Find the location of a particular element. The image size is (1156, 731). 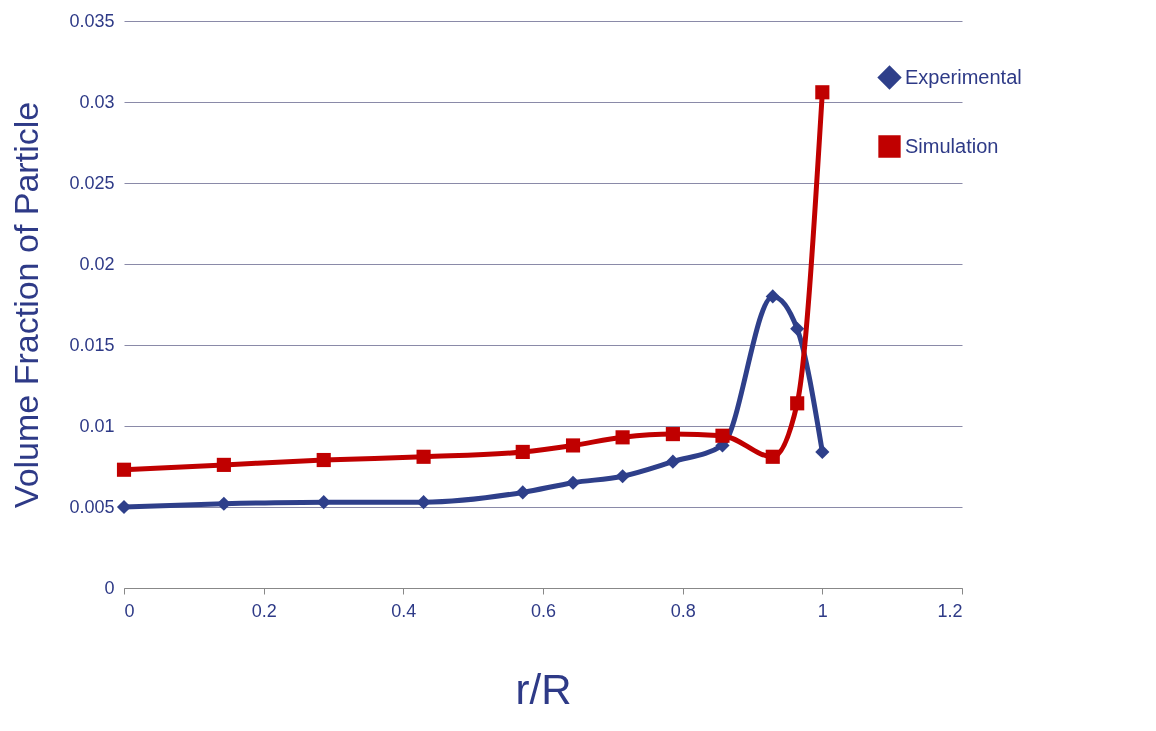

y-tick-label: 0.005 is located at coordinates (92, 506).